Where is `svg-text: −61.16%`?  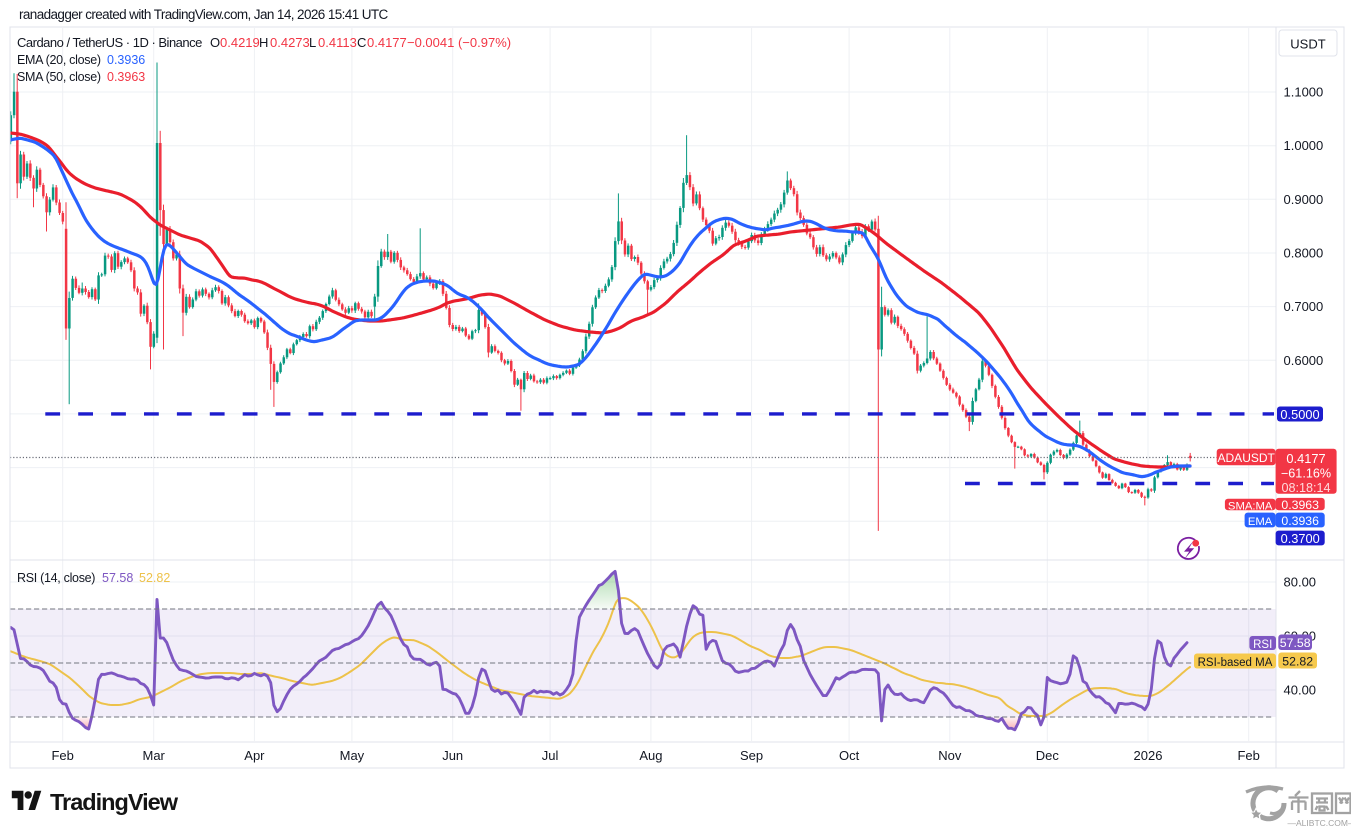
svg-text: −61.16% is located at coordinates (1306, 474).